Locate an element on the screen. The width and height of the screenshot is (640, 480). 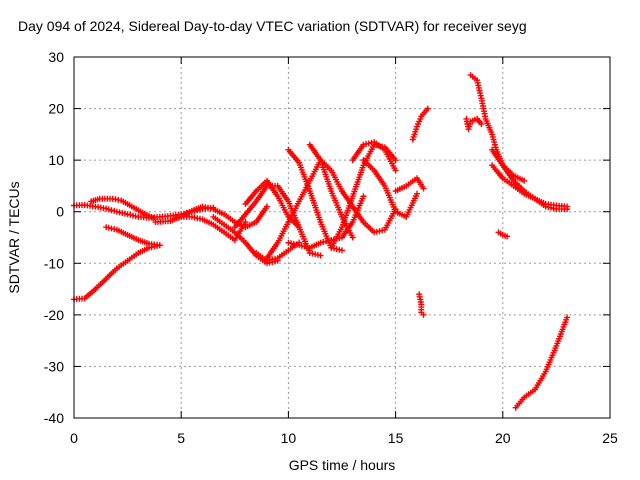
y-tick-label: -40 is located at coordinates (54, 418).